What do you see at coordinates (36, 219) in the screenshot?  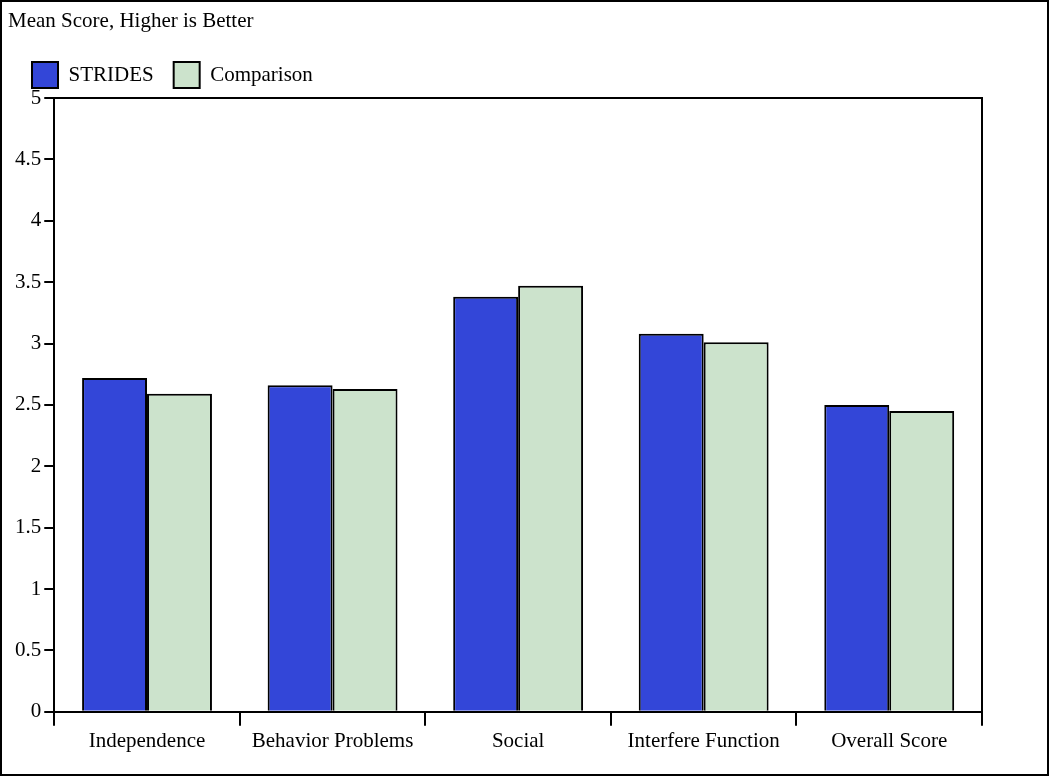 I see `y-tick-label: 4` at bounding box center [36, 219].